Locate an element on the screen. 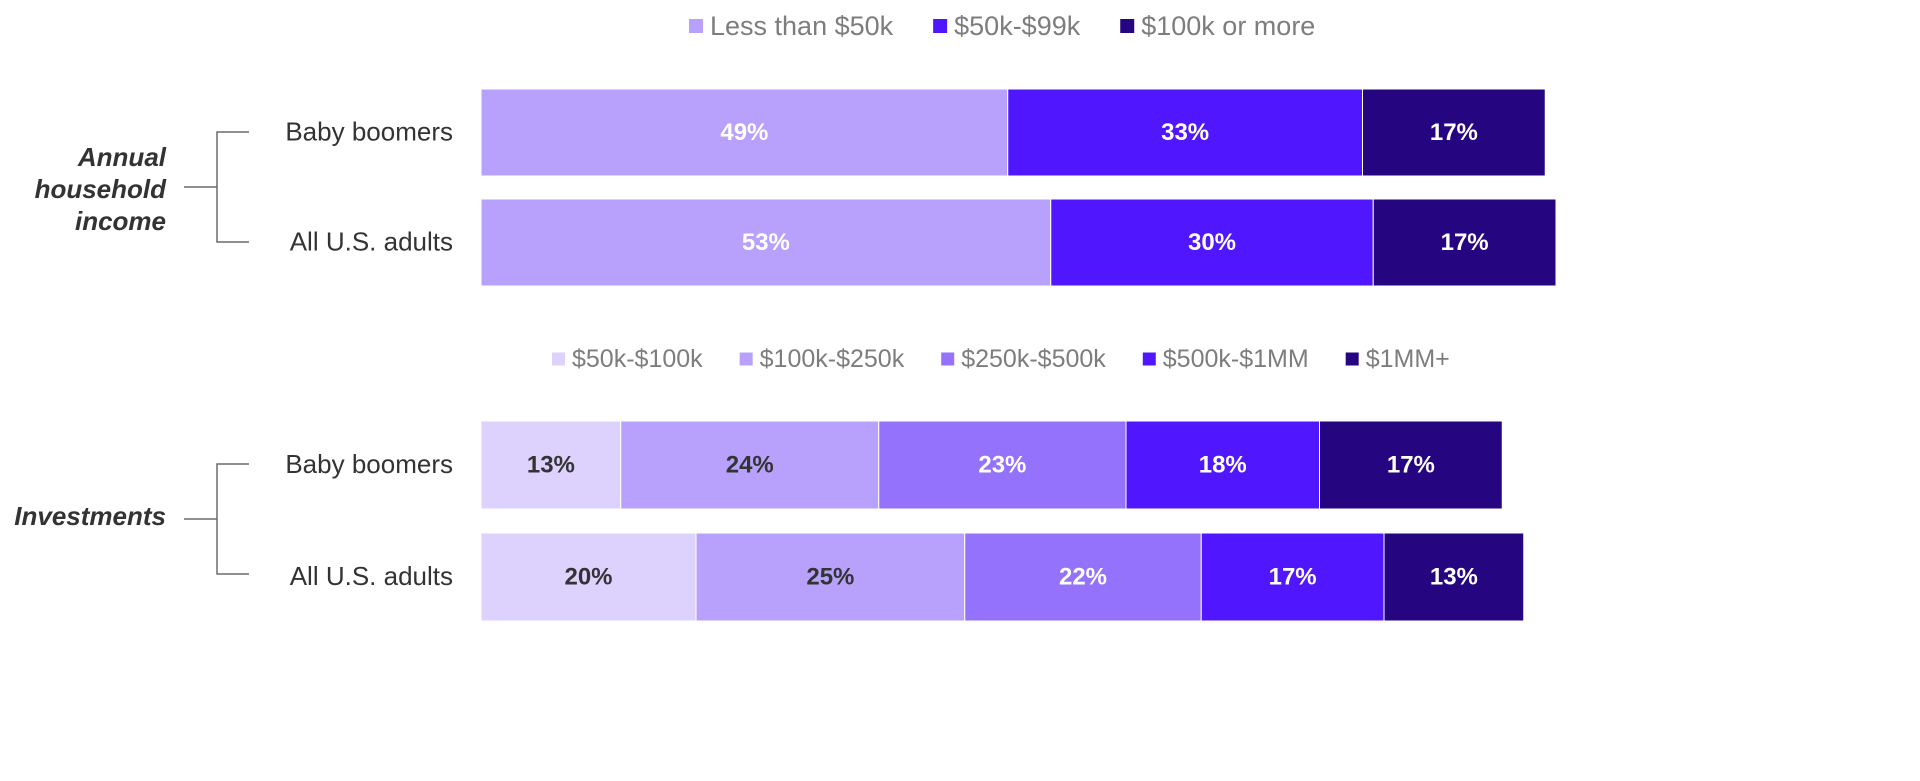 The image size is (1920, 781). data-label: 25% is located at coordinates (830, 577).